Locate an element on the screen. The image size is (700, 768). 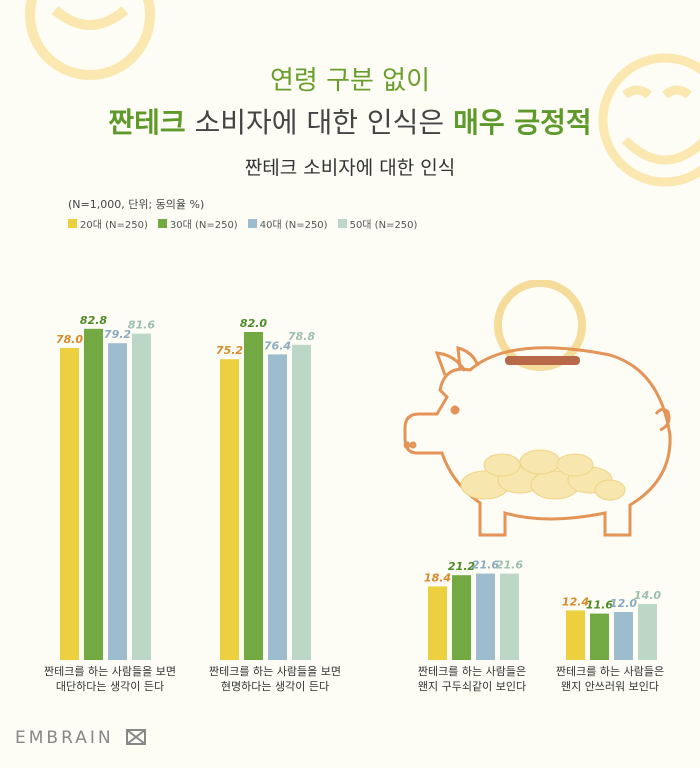
title-text: 소비자에 대한 인식은 is located at coordinates (319, 122).